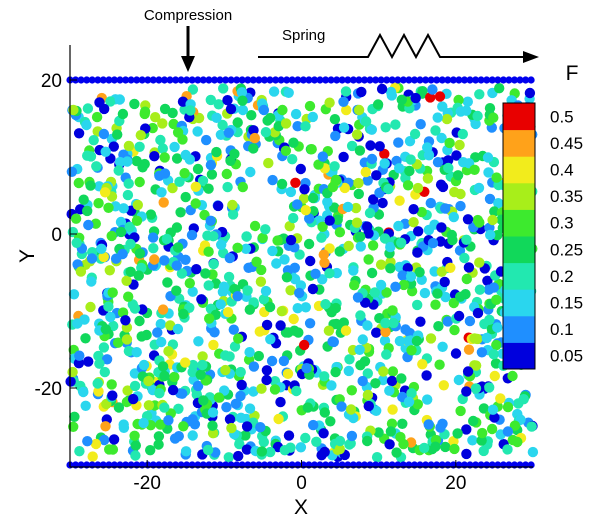  I want to click on colorbar-title: F, so click(572, 73).